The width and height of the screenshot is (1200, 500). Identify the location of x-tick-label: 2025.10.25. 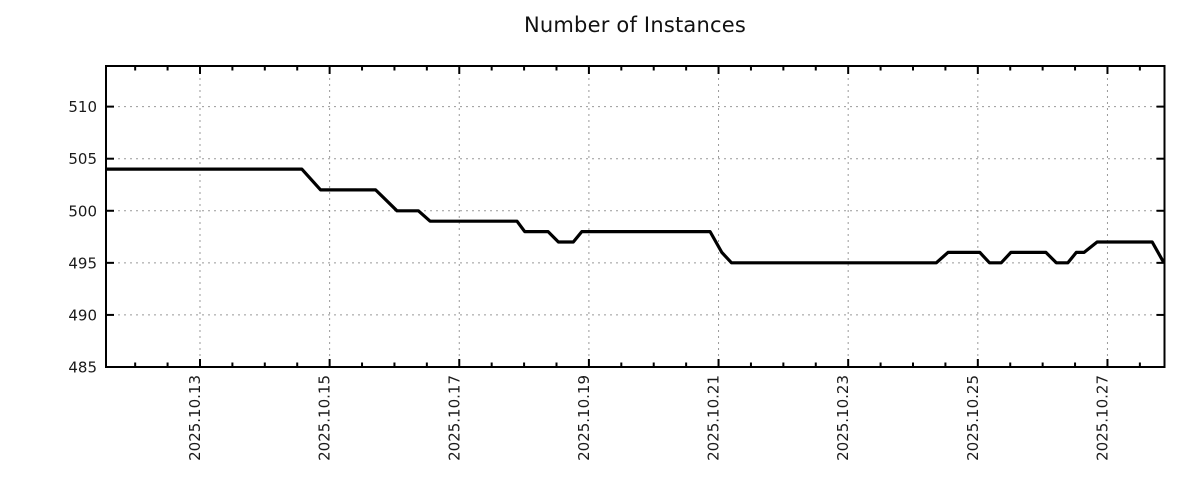
(973, 418).